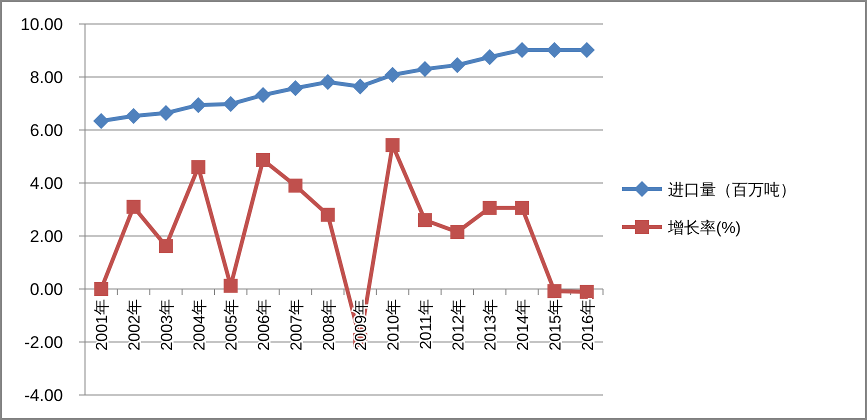  Describe the element at coordinates (704, 228) in the screenshot. I see `legend-label: 增长率(%)` at that location.